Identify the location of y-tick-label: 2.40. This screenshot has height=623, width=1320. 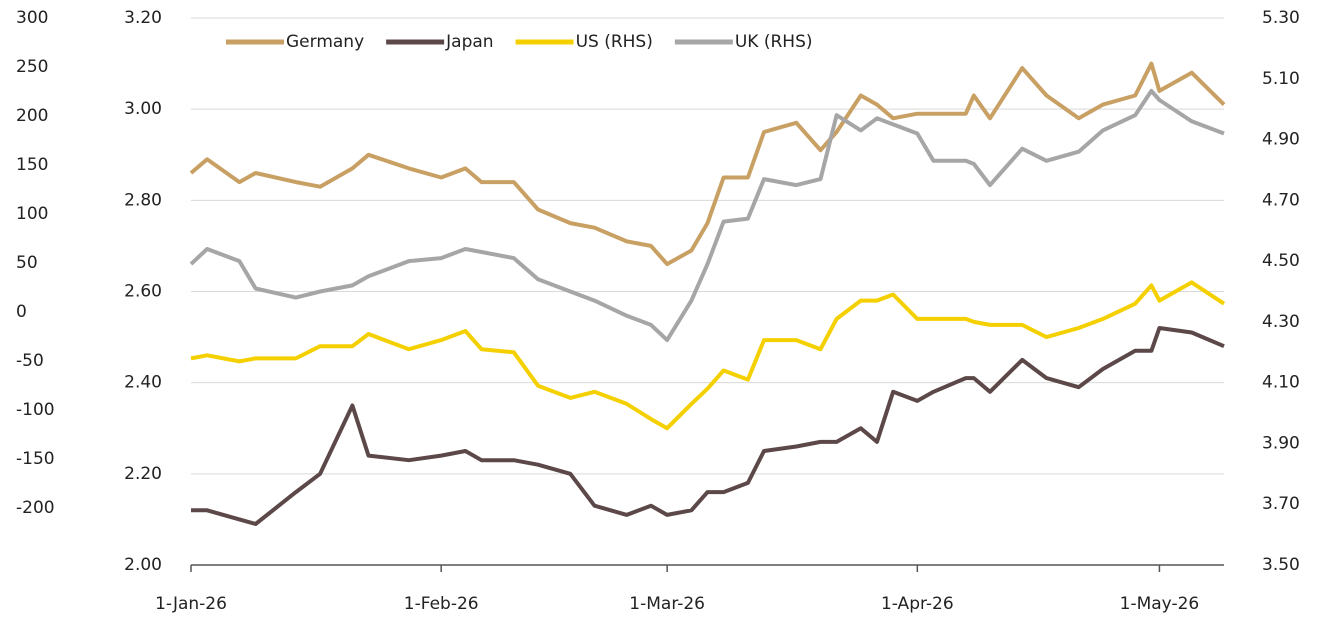
(143, 383).